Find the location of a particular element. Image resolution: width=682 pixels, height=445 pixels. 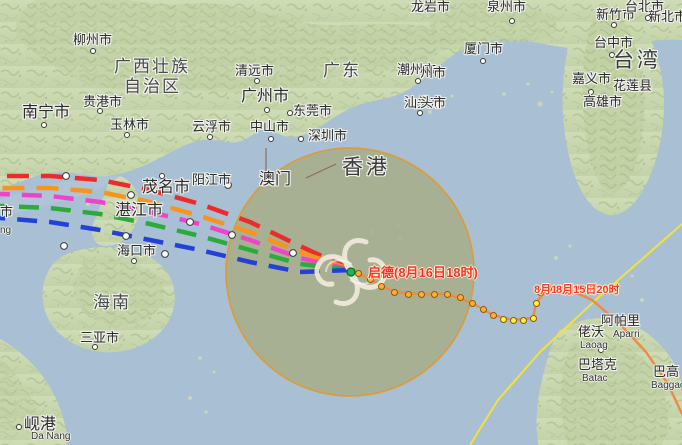

city-marker-shantou is located at coordinates (420, 113).